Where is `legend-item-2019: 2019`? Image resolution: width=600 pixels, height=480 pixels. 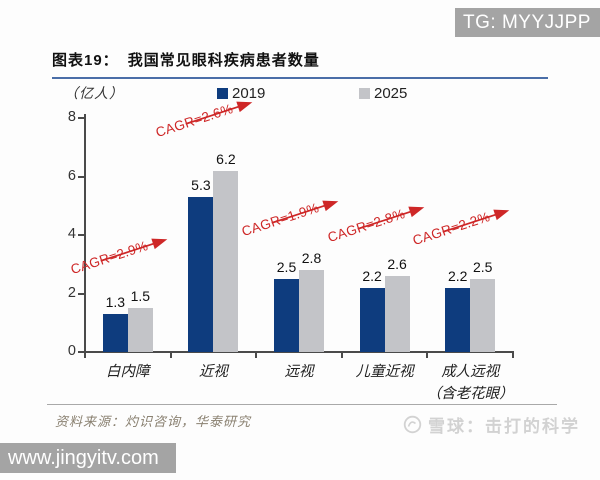 legend-item-2019: 2019 is located at coordinates (241, 93).